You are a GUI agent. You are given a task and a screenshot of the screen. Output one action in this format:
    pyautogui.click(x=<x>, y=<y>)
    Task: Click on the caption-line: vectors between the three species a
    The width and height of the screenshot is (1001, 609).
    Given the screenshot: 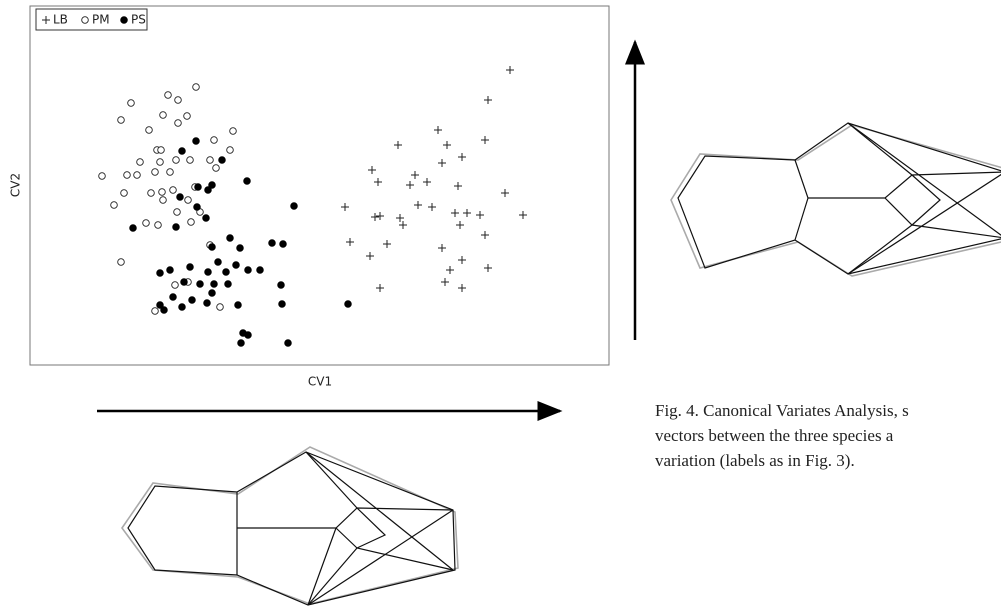 What is the action you would take?
    pyautogui.click(x=774, y=435)
    